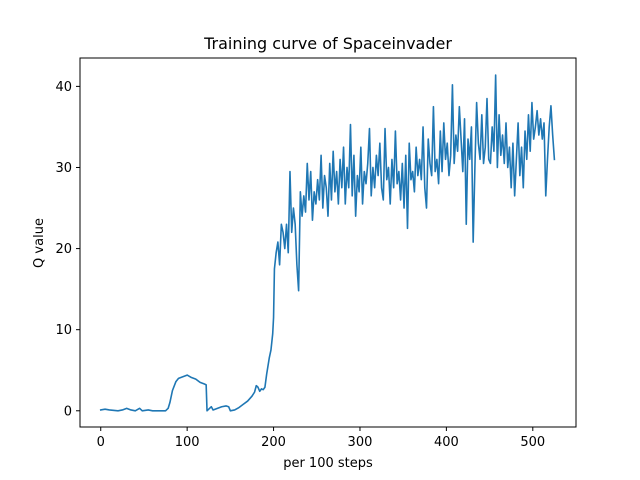 This screenshot has height=480, width=640. Describe the element at coordinates (63, 249) in the screenshot. I see `y-tick-label: 20` at that location.